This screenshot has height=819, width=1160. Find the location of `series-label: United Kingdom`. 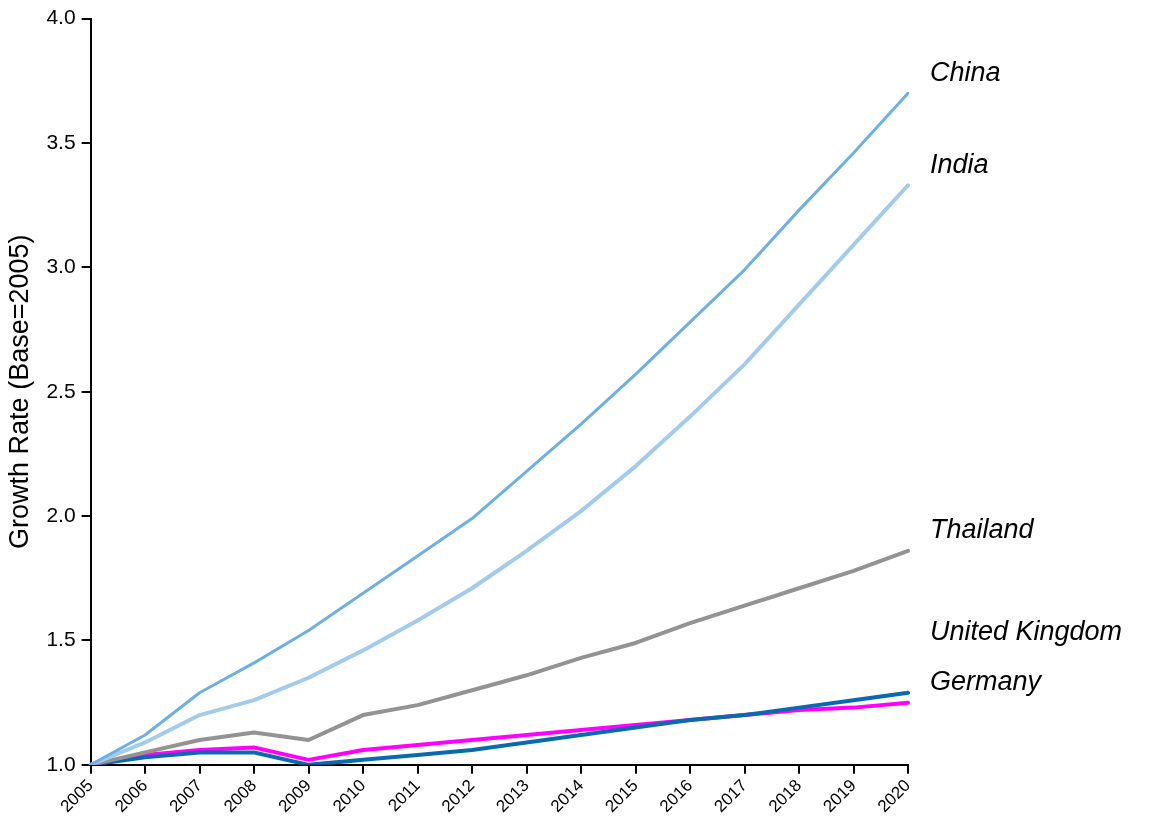

series-label: United Kingdom is located at coordinates (1026, 631).